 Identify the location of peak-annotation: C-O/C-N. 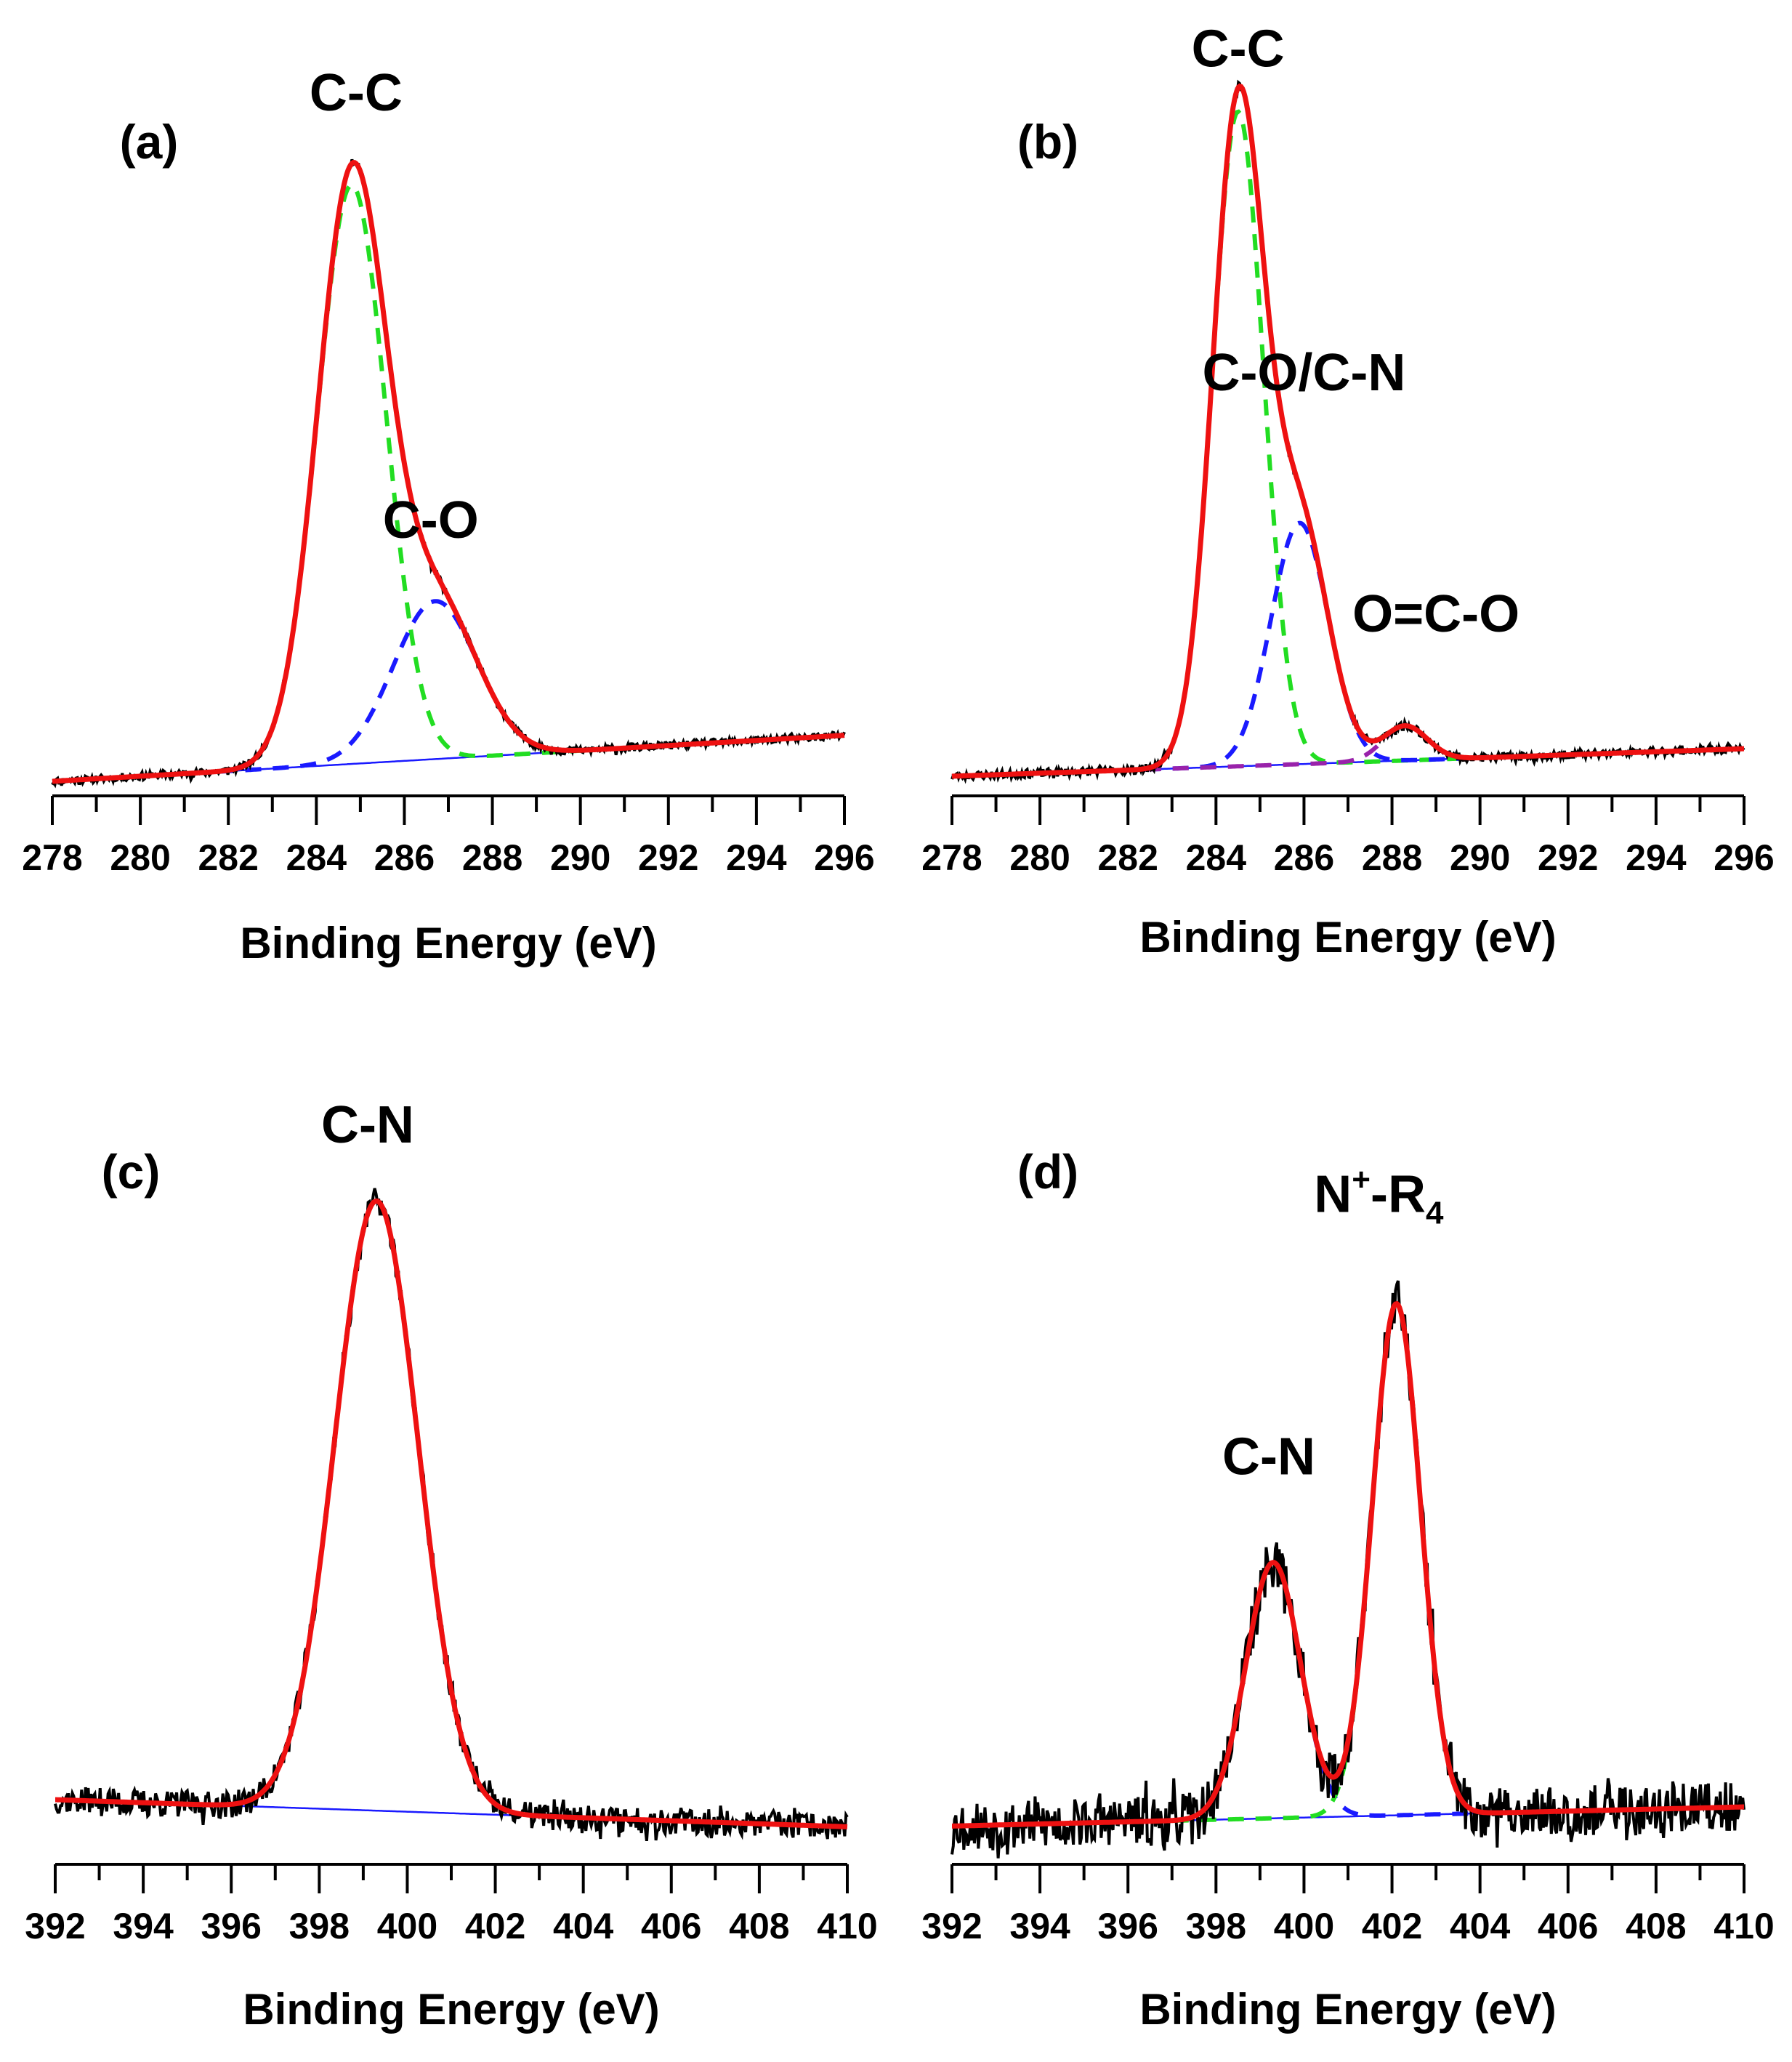
(1303, 373).